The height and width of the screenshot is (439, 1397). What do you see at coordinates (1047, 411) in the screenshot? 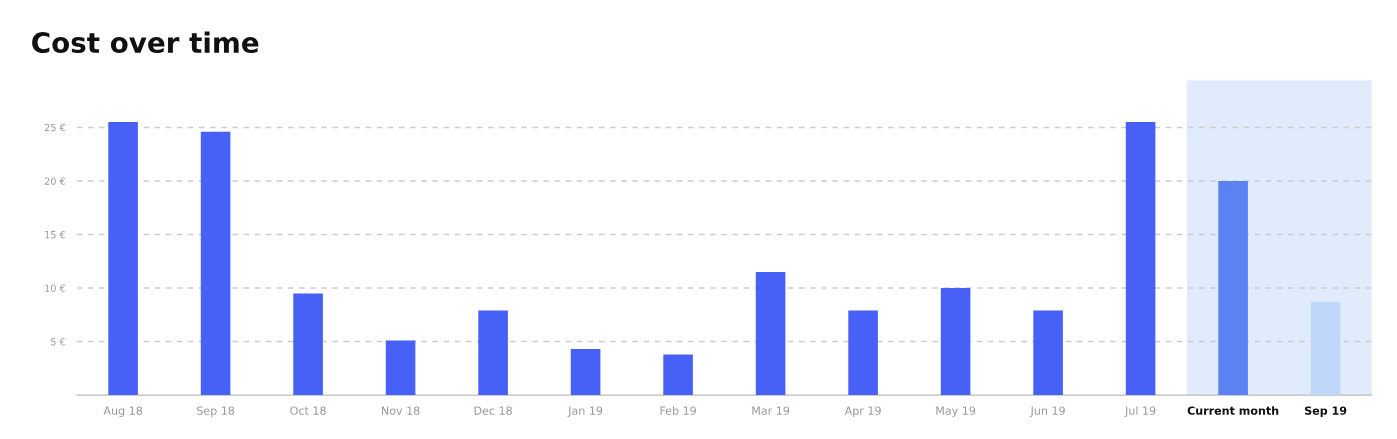
I see `x-tick-label: Jun 19` at bounding box center [1047, 411].